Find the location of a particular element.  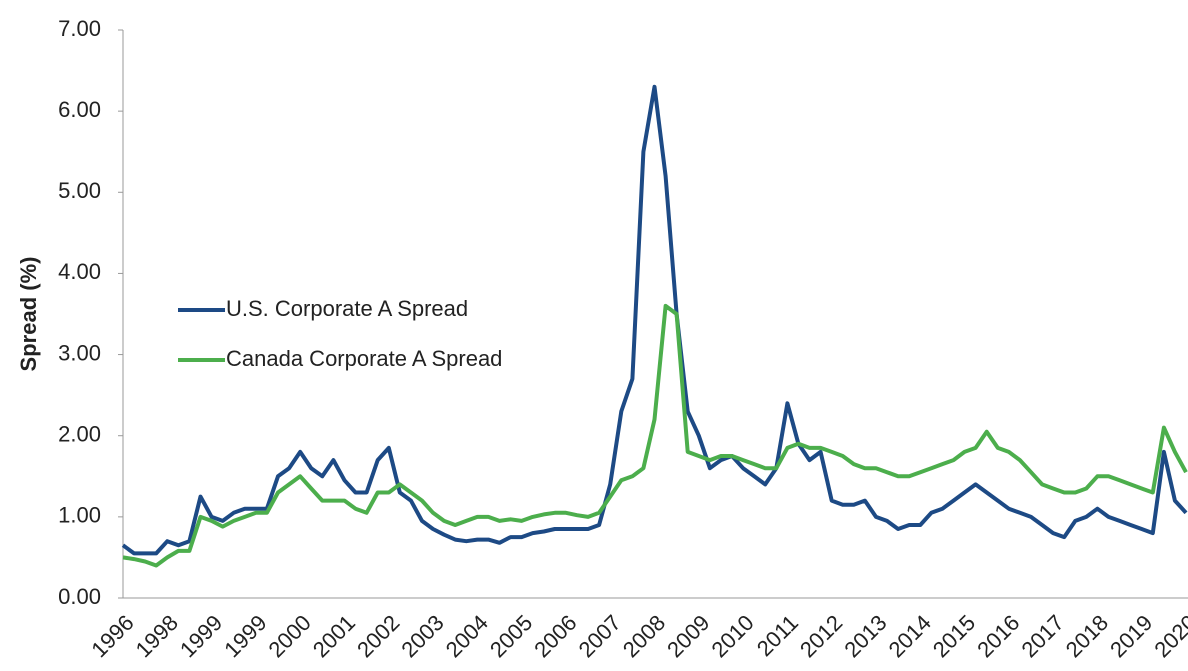

y-tick-label: 5.00 is located at coordinates (79, 190).